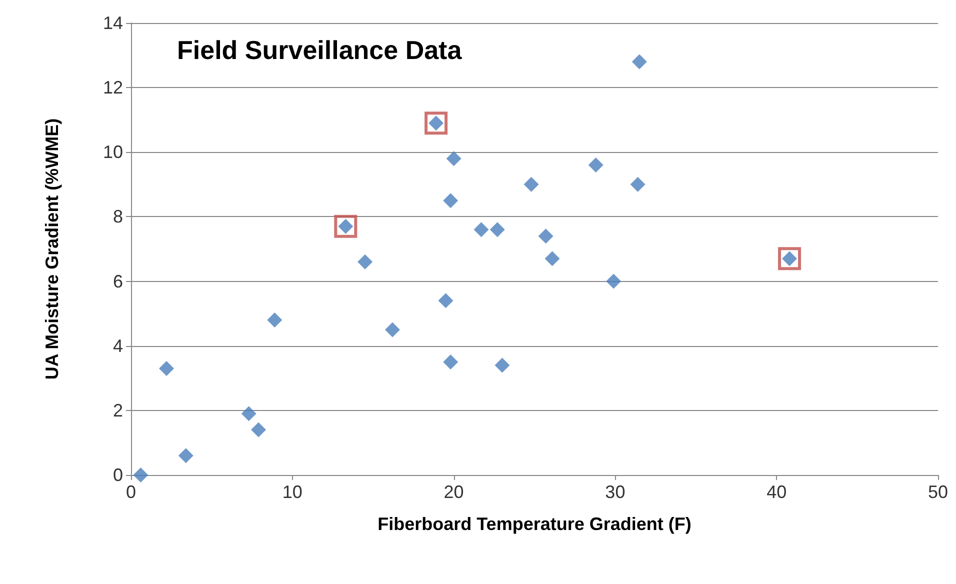 This screenshot has height=584, width=956. I want to click on x-axis-title: Fiberboard Temperature Gradient (F), so click(535, 524).